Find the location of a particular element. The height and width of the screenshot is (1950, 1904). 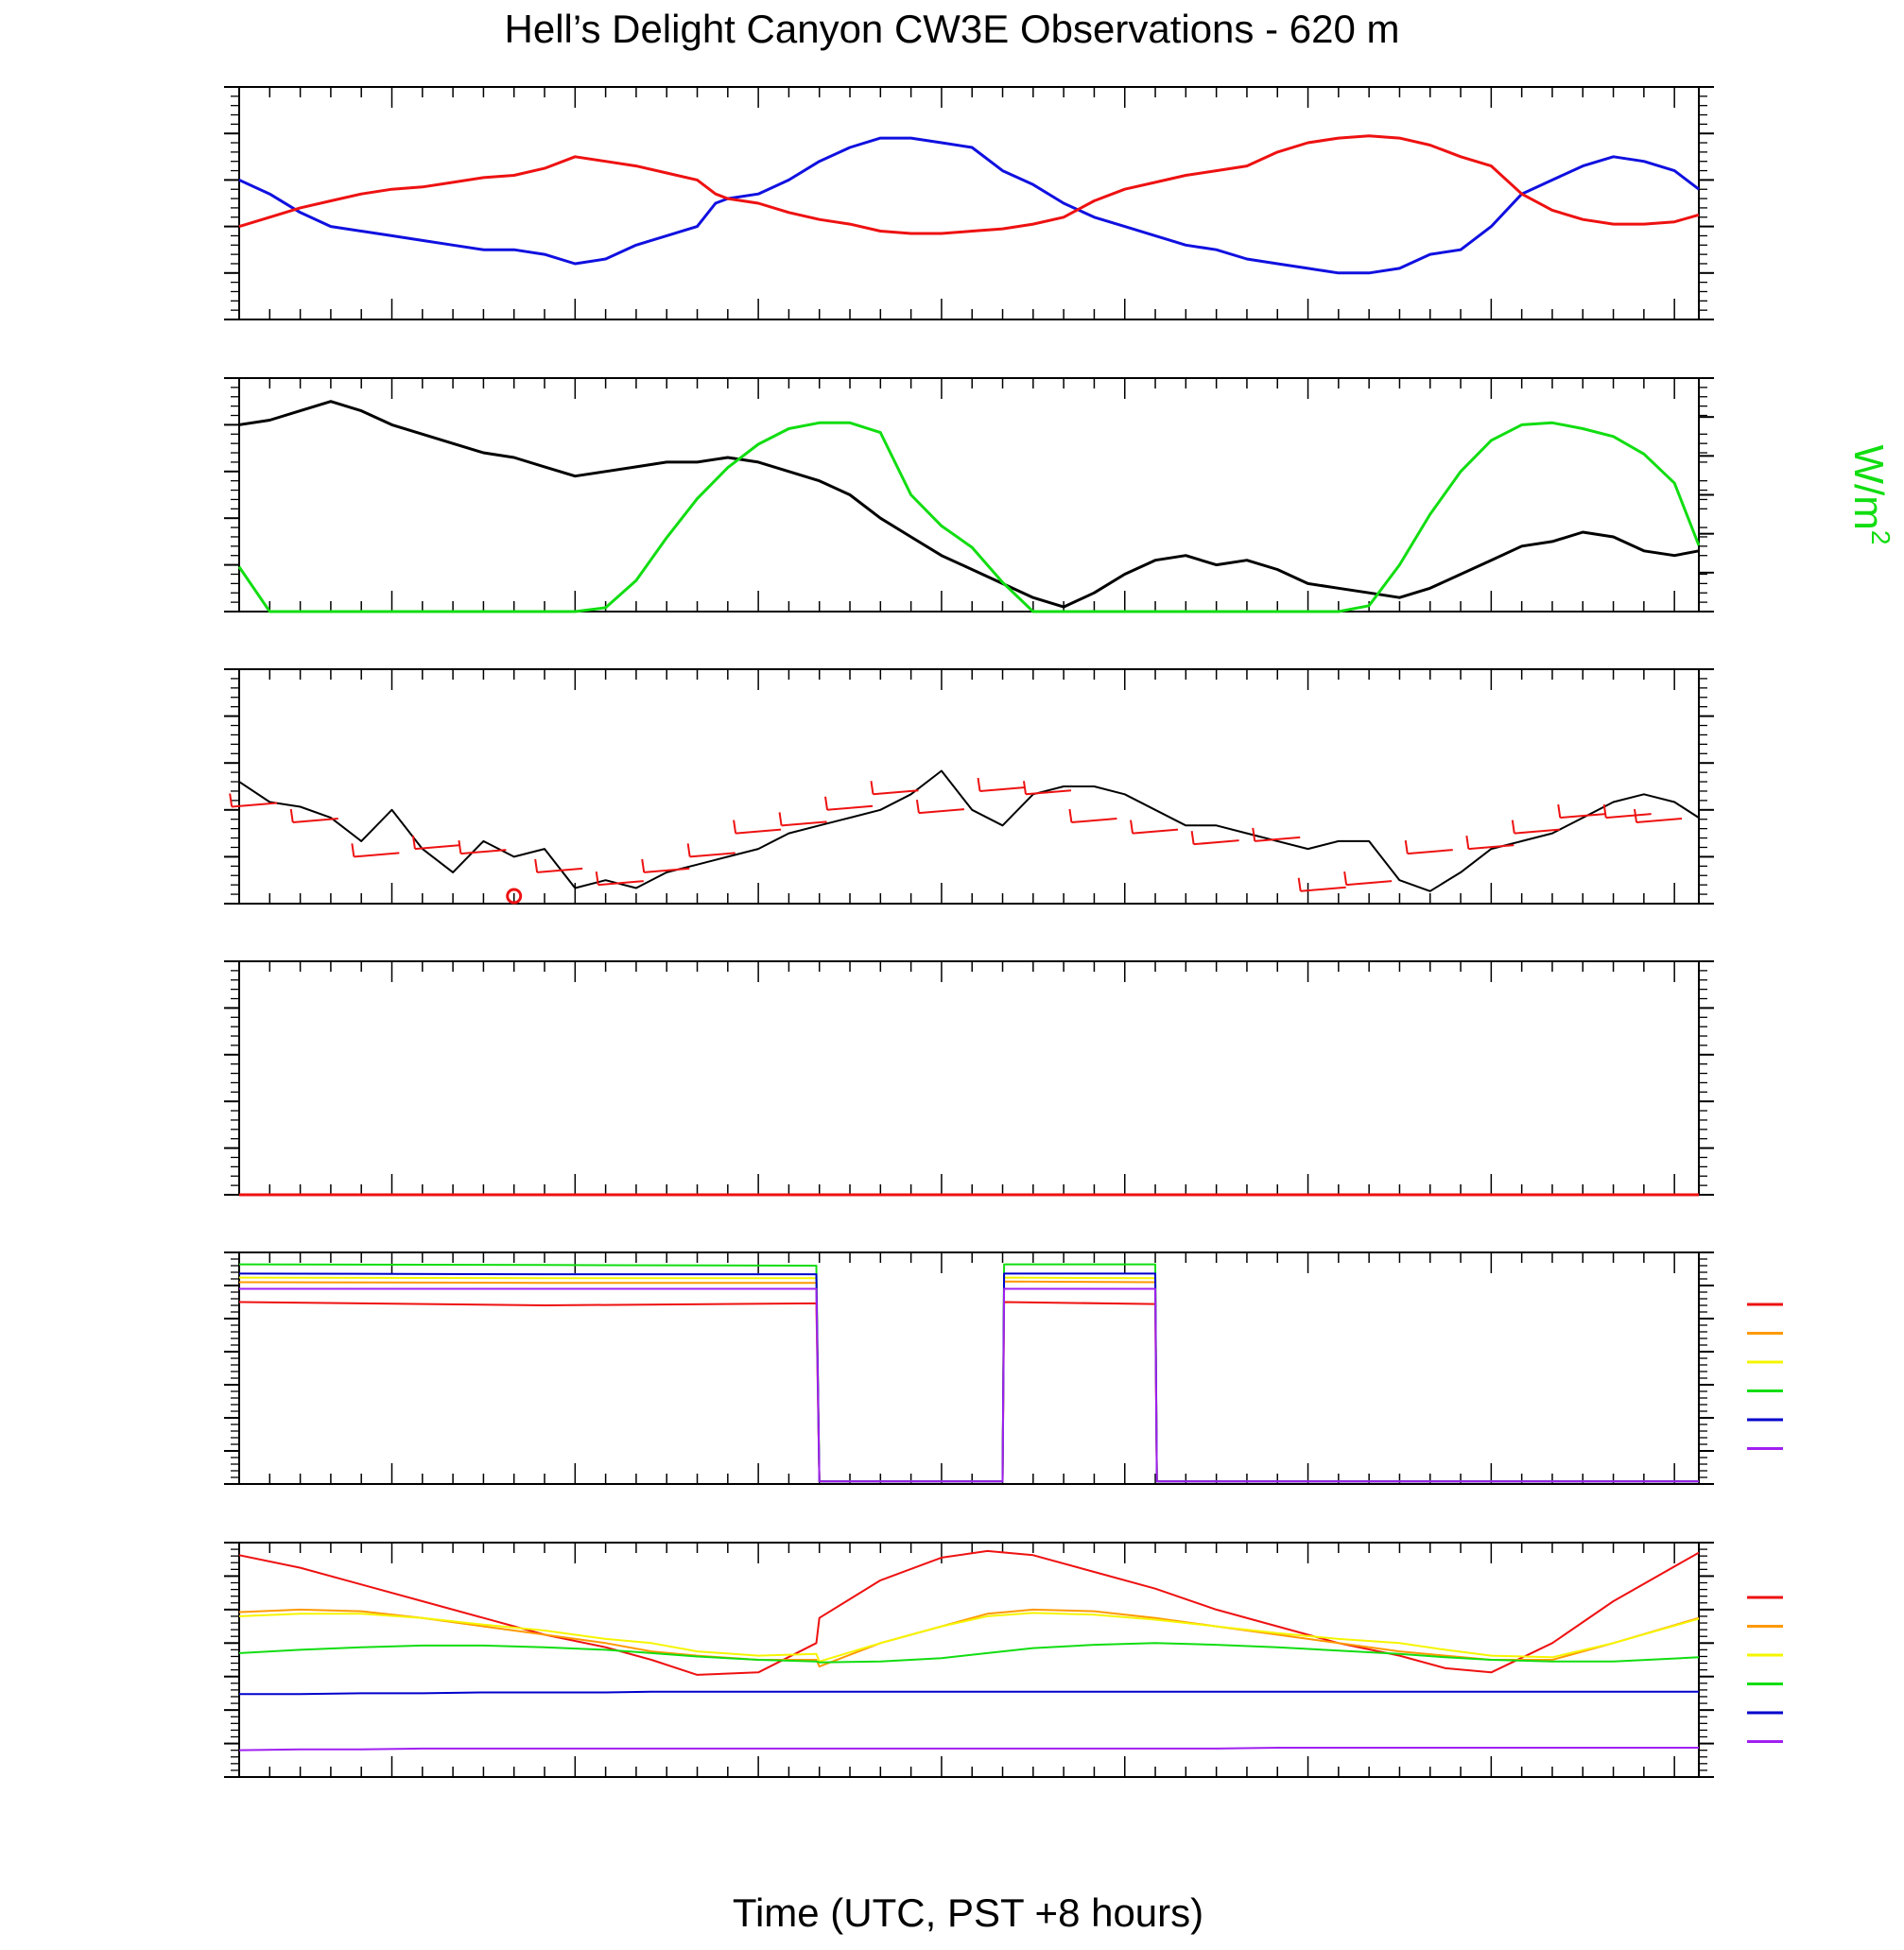

plot-frame-precip is located at coordinates (969, 1078).